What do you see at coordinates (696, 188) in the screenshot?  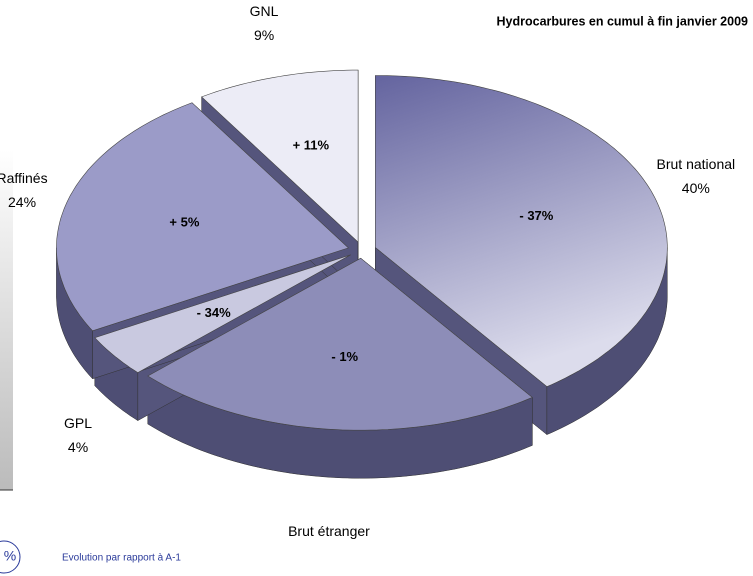 I see `value-label: 40%` at bounding box center [696, 188].